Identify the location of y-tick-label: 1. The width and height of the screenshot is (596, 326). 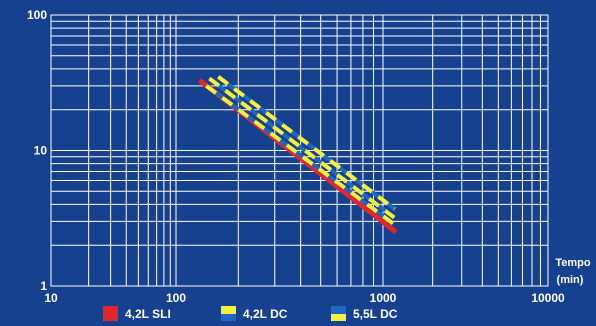
(43, 286).